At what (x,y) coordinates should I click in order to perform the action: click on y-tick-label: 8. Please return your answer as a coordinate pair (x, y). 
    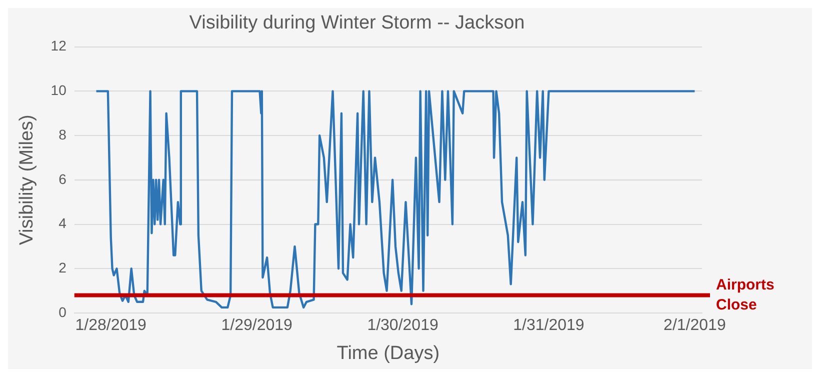
    Looking at the image, I should click on (62, 134).